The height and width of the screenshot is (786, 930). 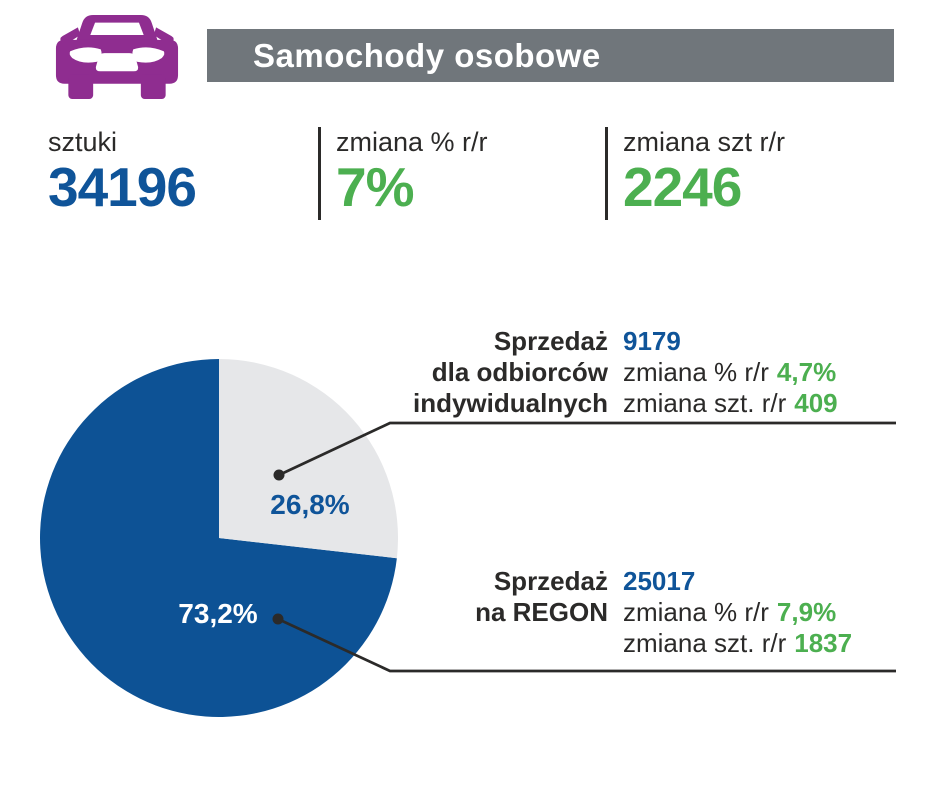 I want to click on stat-value: 34196, so click(x=122, y=187).